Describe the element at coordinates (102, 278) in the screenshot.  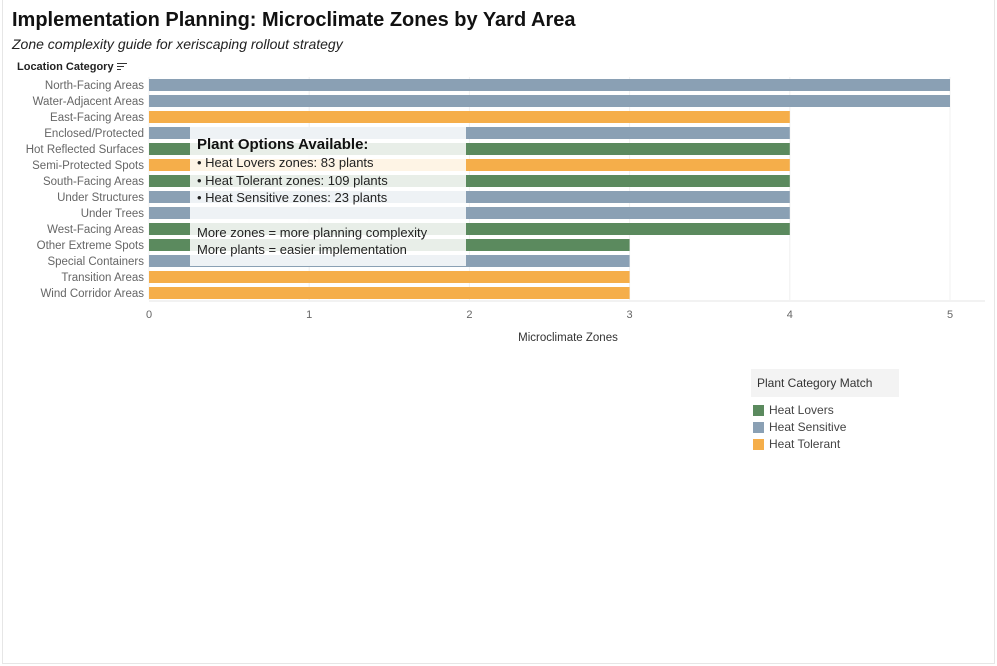
I see `category-label: Transition Areas` at that location.